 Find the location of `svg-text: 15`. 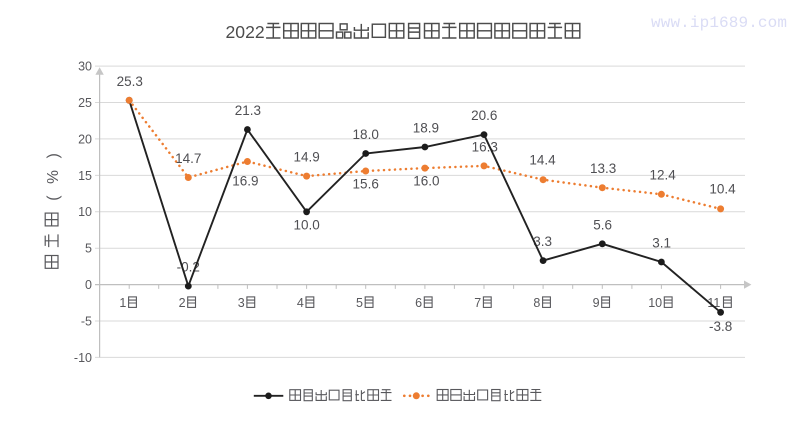

svg-text: 15 is located at coordinates (85, 176).